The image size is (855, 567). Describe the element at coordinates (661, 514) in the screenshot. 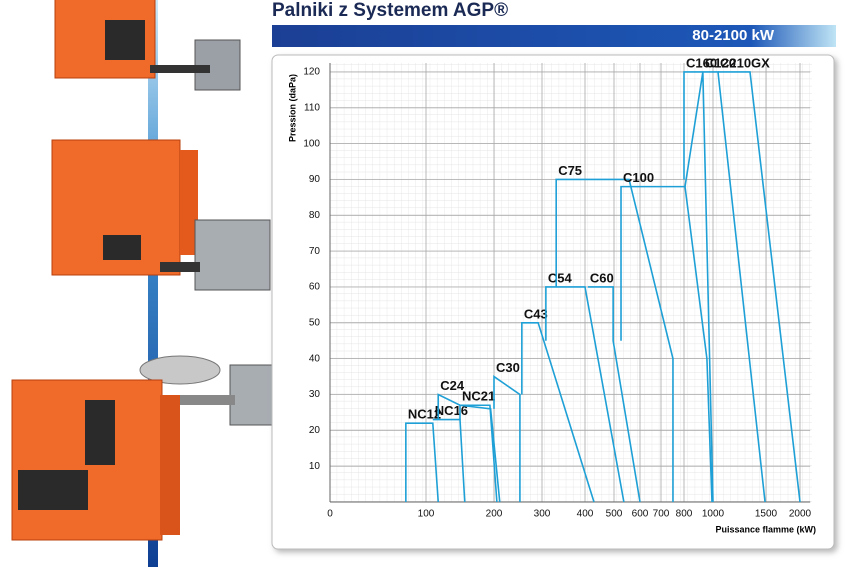

I see `x-tick-label: 700` at that location.